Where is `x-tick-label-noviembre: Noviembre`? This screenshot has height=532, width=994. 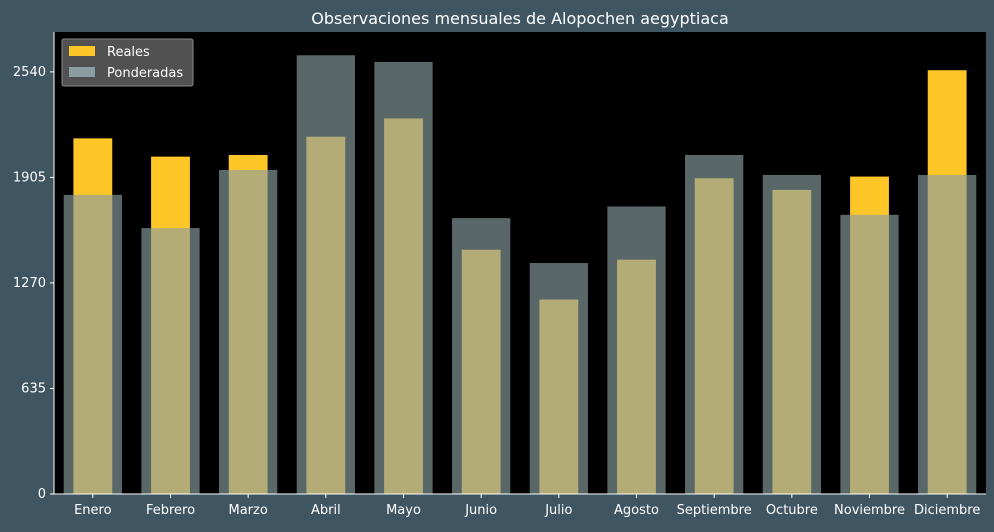
x-tick-label-noviembre: Noviembre is located at coordinates (869, 510).